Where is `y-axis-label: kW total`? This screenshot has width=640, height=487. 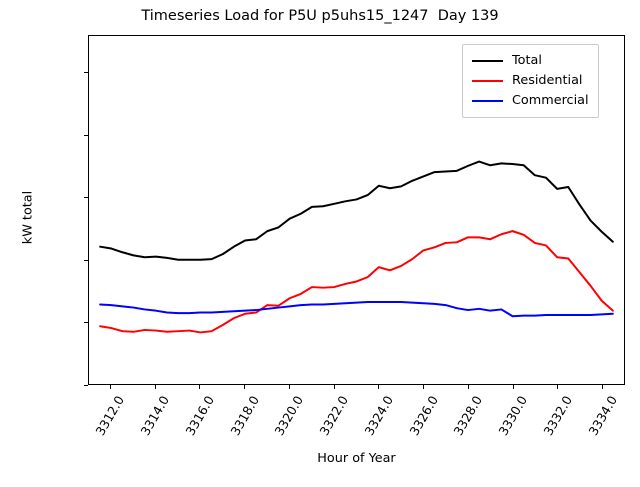
y-axis-label: kW total is located at coordinates (28, 217).